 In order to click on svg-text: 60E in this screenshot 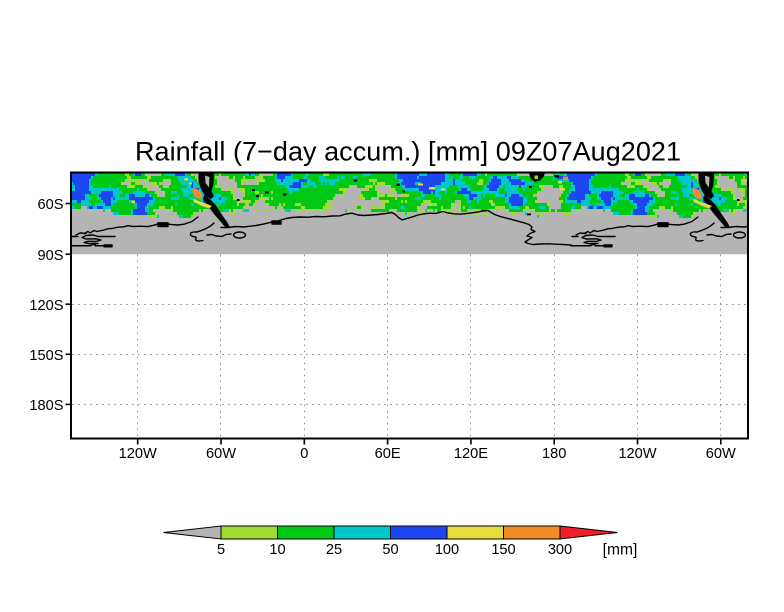, I will do `click(388, 454)`.